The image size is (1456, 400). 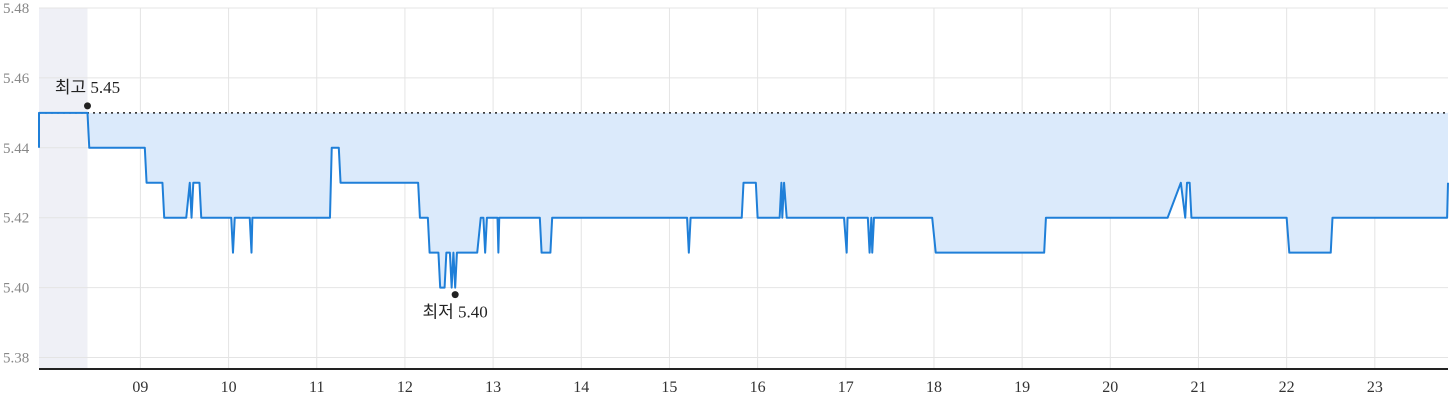 I want to click on high-marker, so click(x=87, y=105).